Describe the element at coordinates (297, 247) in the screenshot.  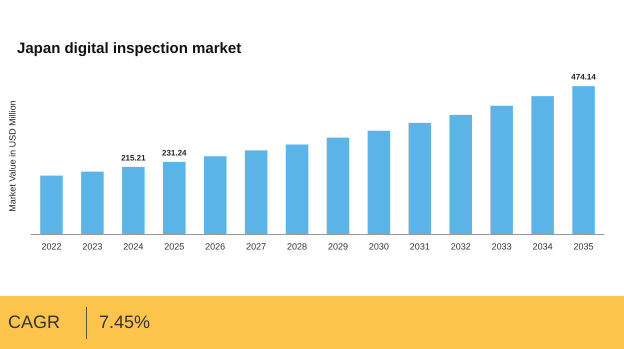
I see `x-tick-label: 2028` at that location.